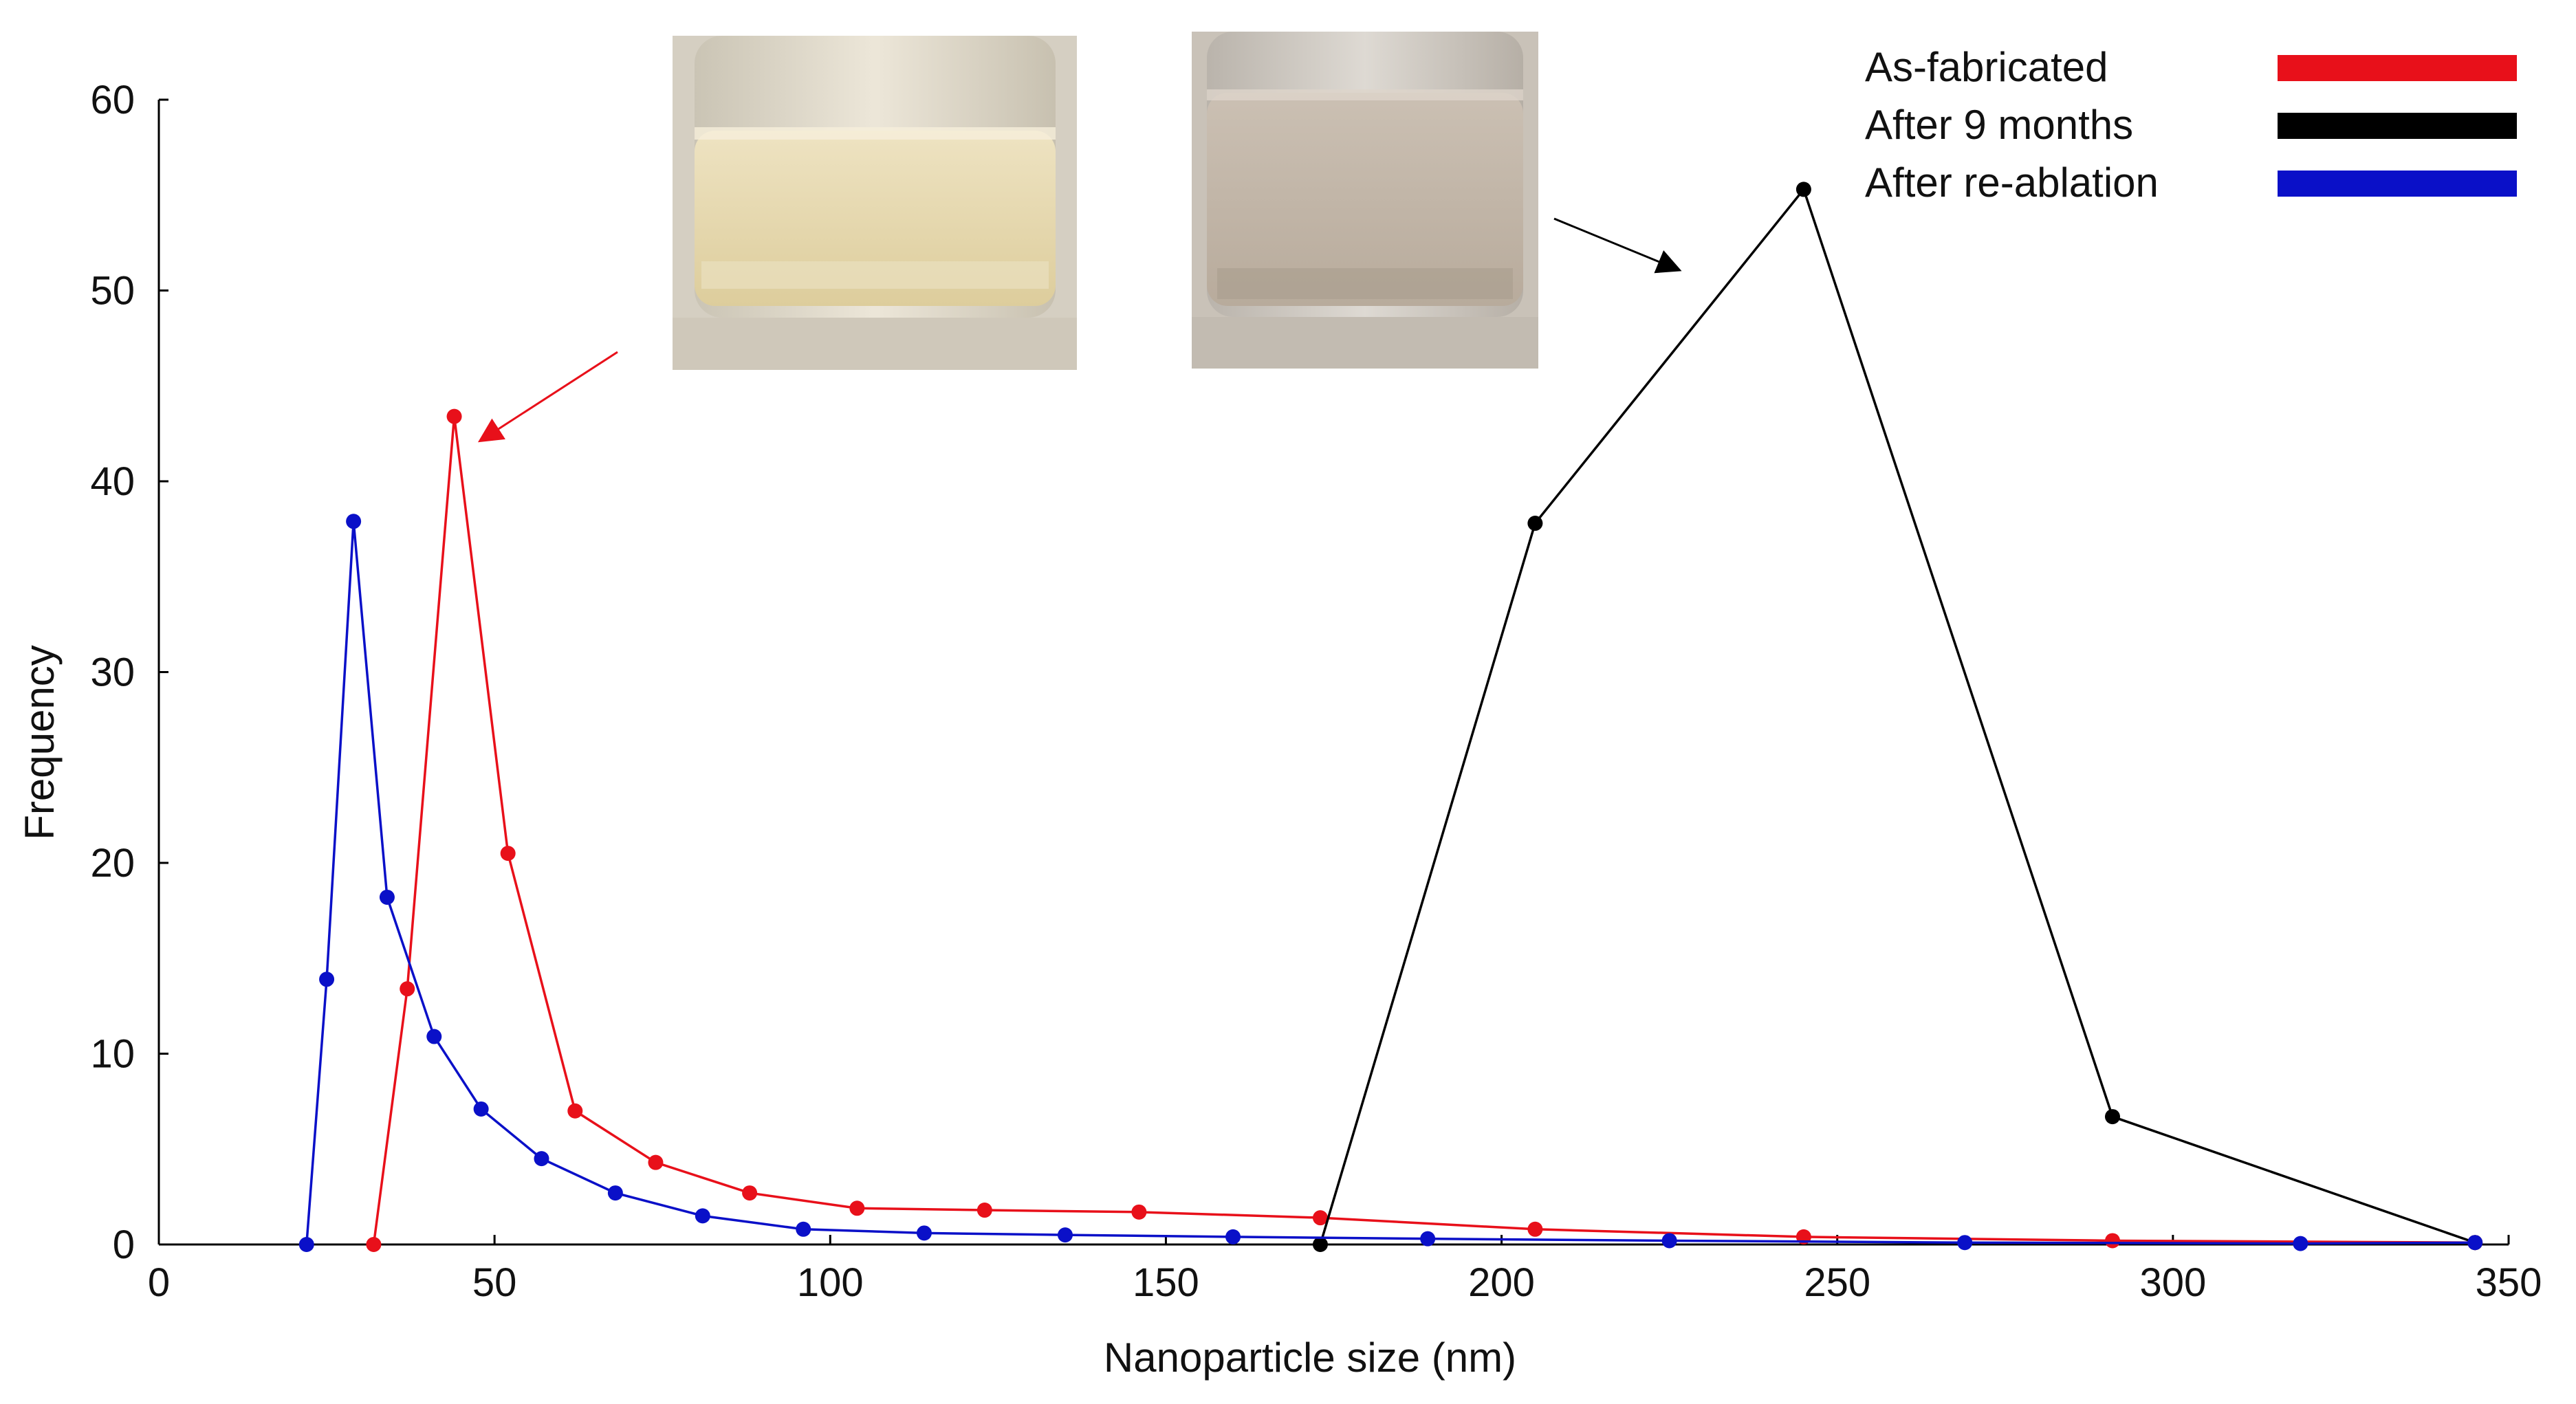 This screenshot has height=1404, width=2576. Describe the element at coordinates (112, 864) in the screenshot. I see `y-tick-label: 20` at that location.